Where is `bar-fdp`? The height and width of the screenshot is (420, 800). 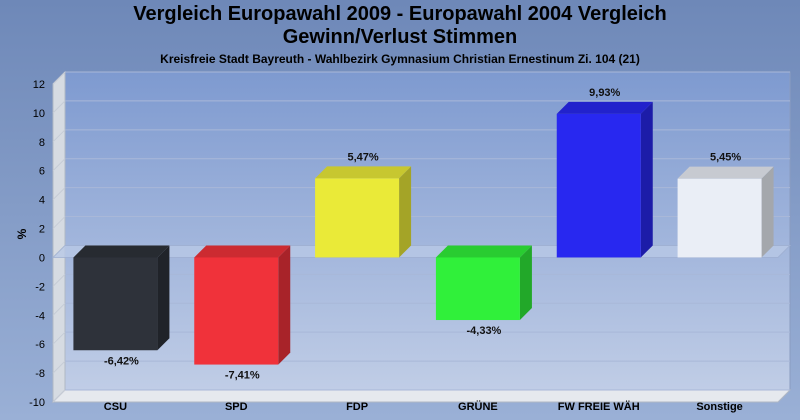
bar-fdp is located at coordinates (363, 212).